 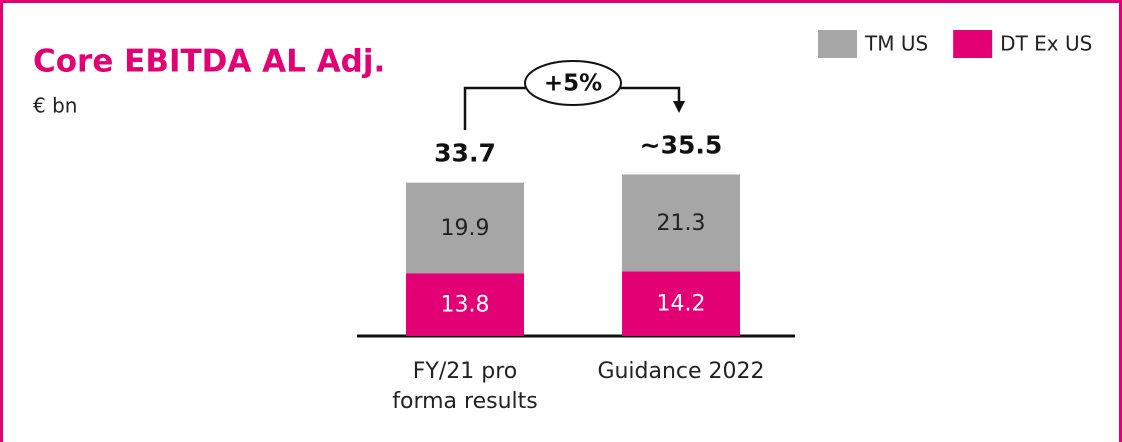 I want to click on annotation-bubble, so click(x=573, y=83).